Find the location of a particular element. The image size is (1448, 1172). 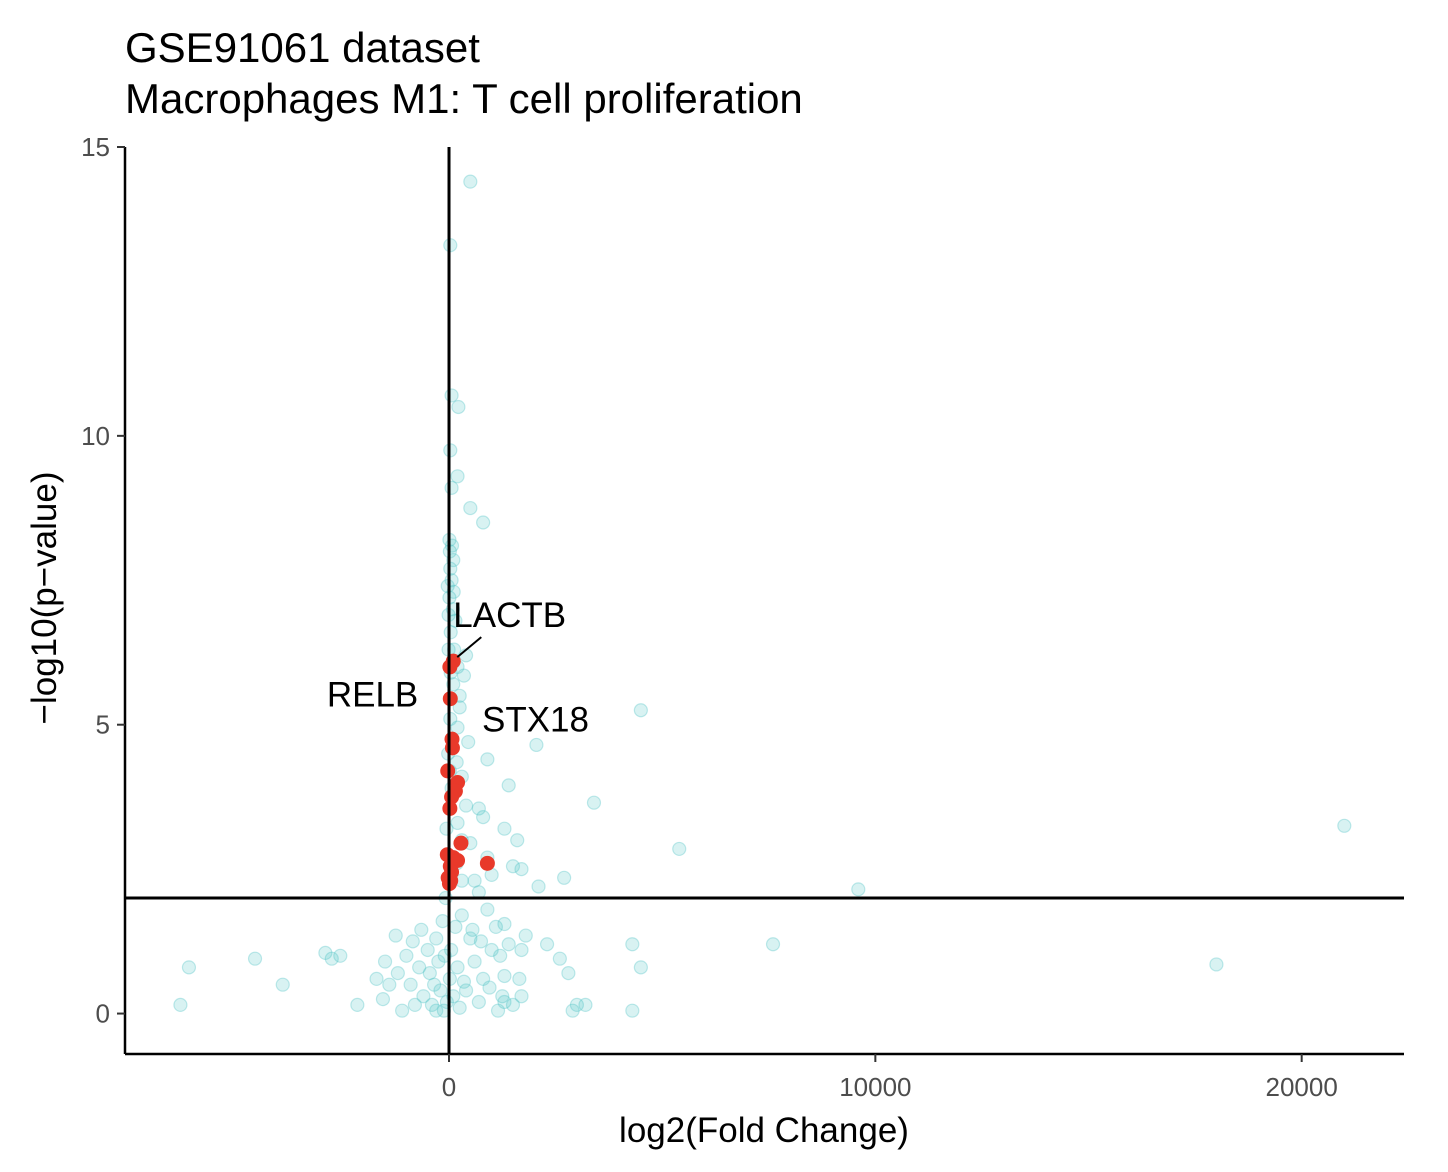

x-tick-label: 20000 is located at coordinates (1302, 1087).